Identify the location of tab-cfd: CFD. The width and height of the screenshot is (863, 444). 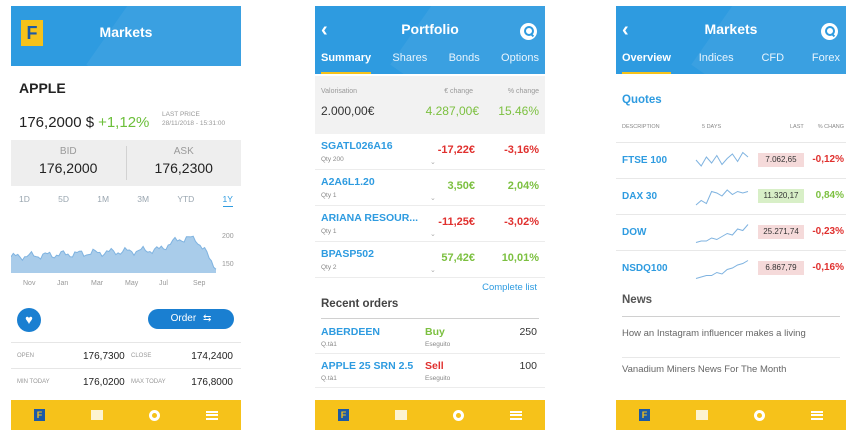
(773, 58).